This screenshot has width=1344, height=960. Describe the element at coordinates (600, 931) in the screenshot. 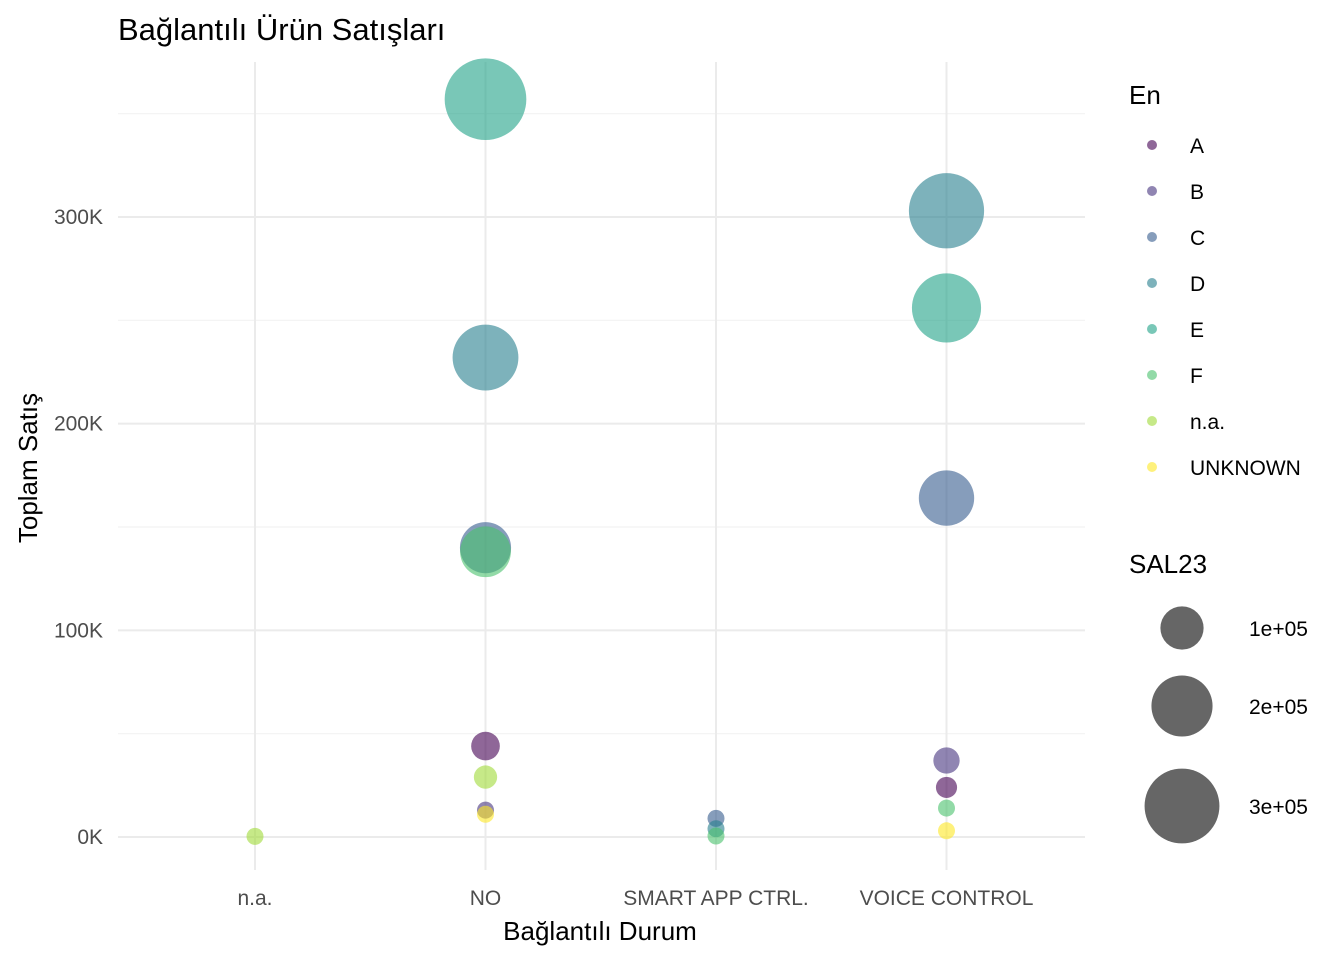

I see `x-axis-title: Bağlantılı Durum` at that location.